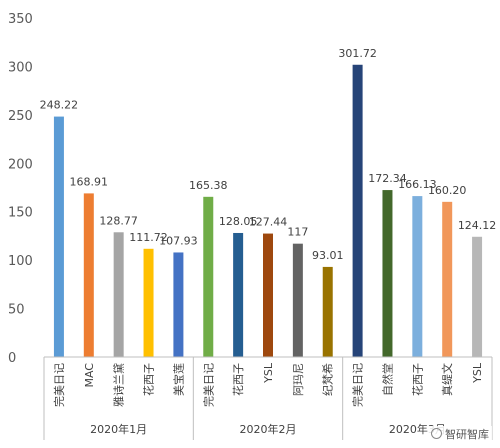  Describe the element at coordinates (118, 429) in the screenshot. I see `group-label: 2020年1月` at that location.